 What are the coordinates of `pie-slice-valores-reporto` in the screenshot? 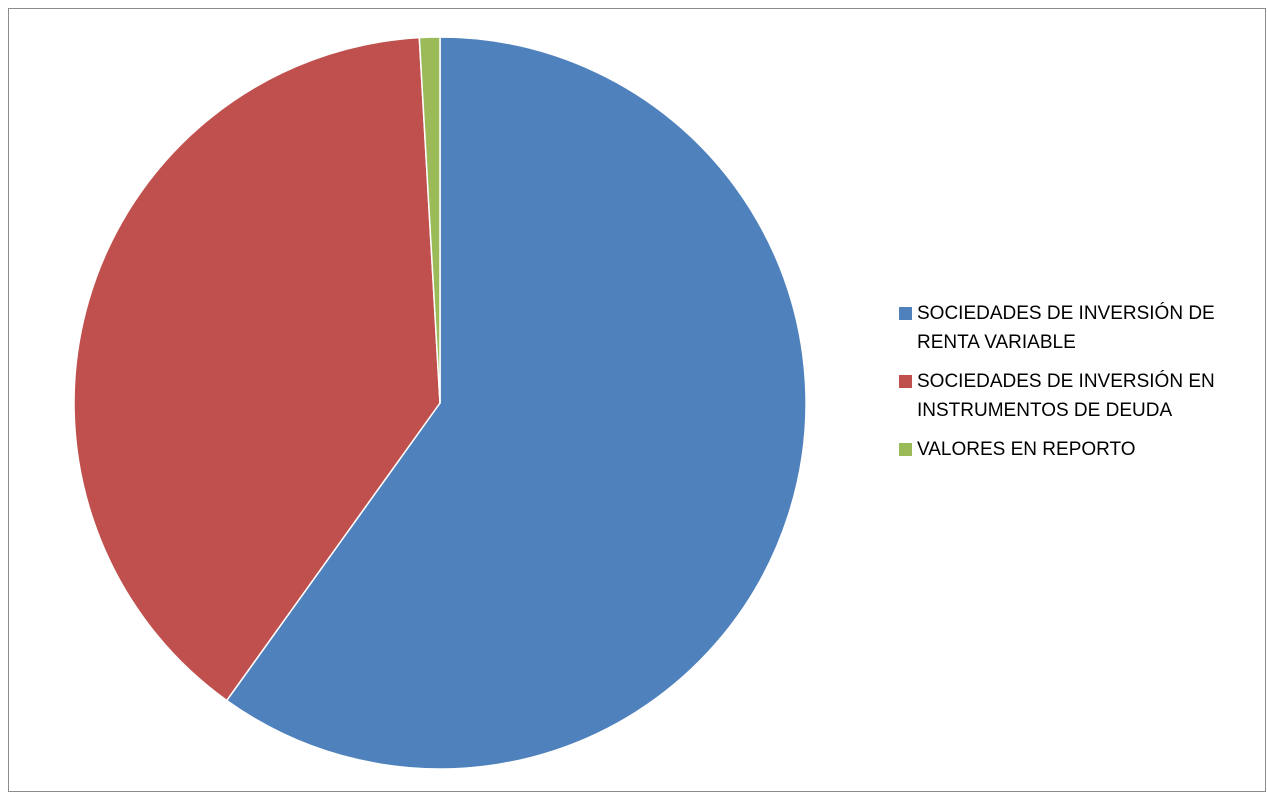 It's located at (429, 220).